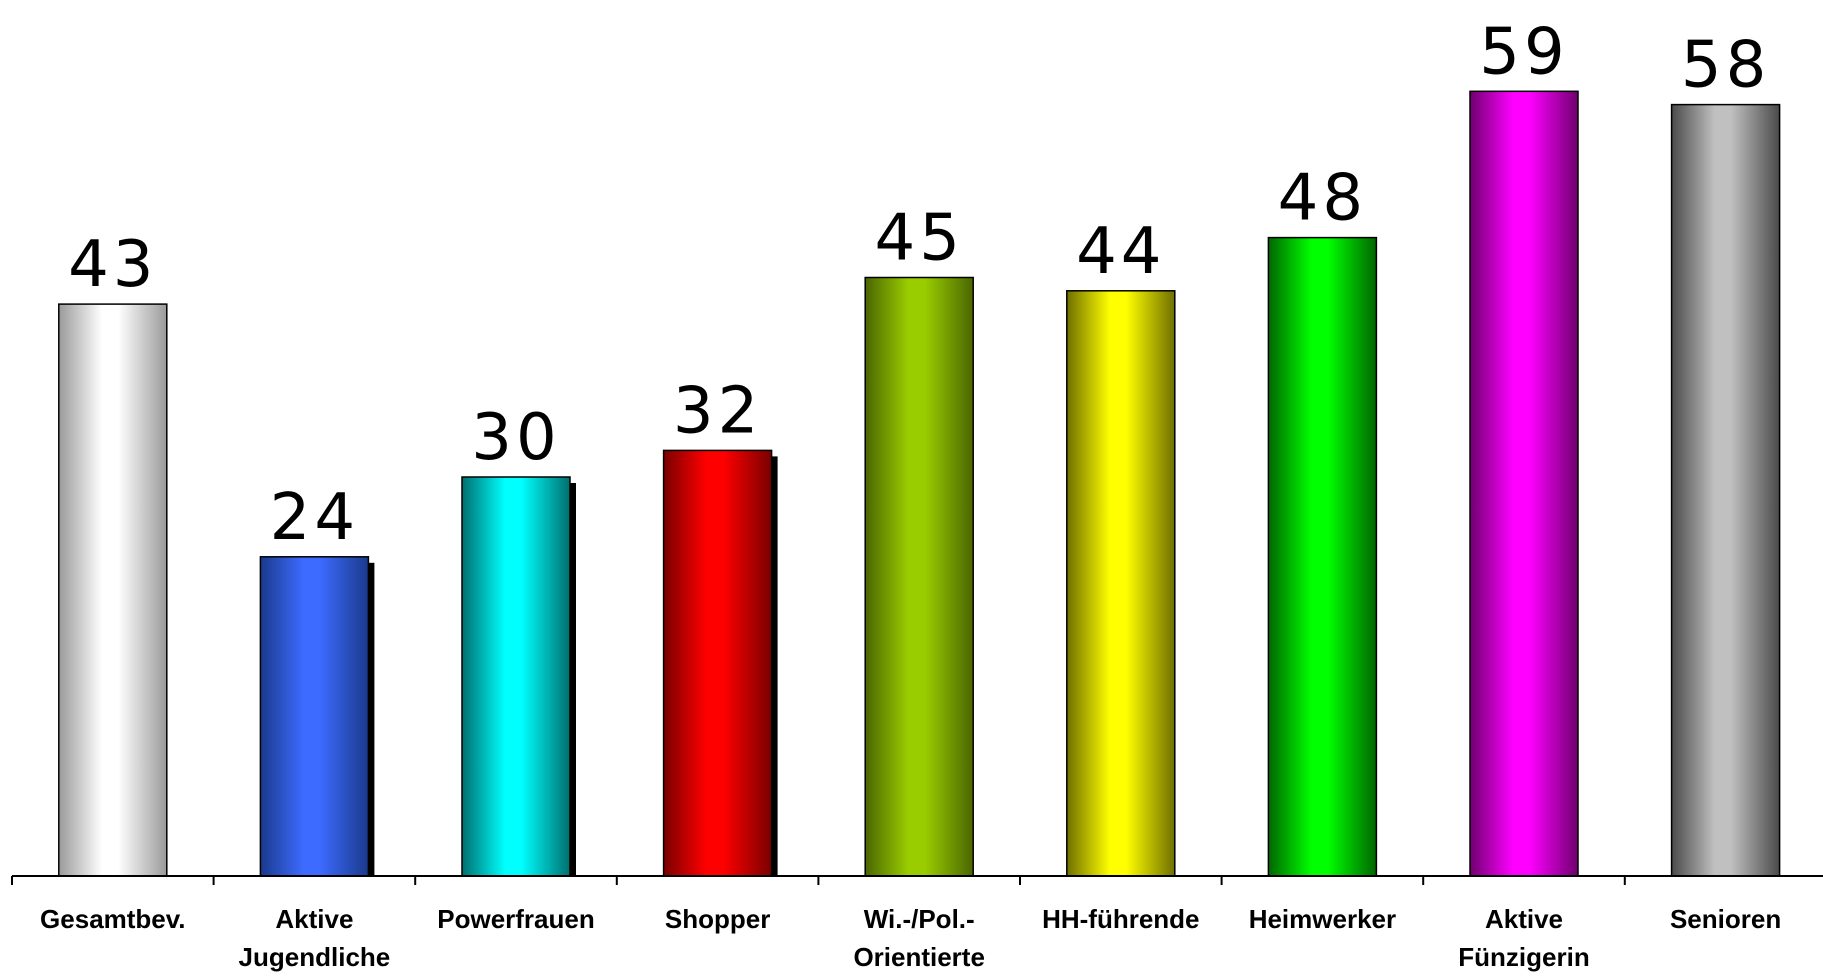 This screenshot has width=1823, height=979. What do you see at coordinates (918, 239) in the screenshot?
I see `data-label: 45` at bounding box center [918, 239].